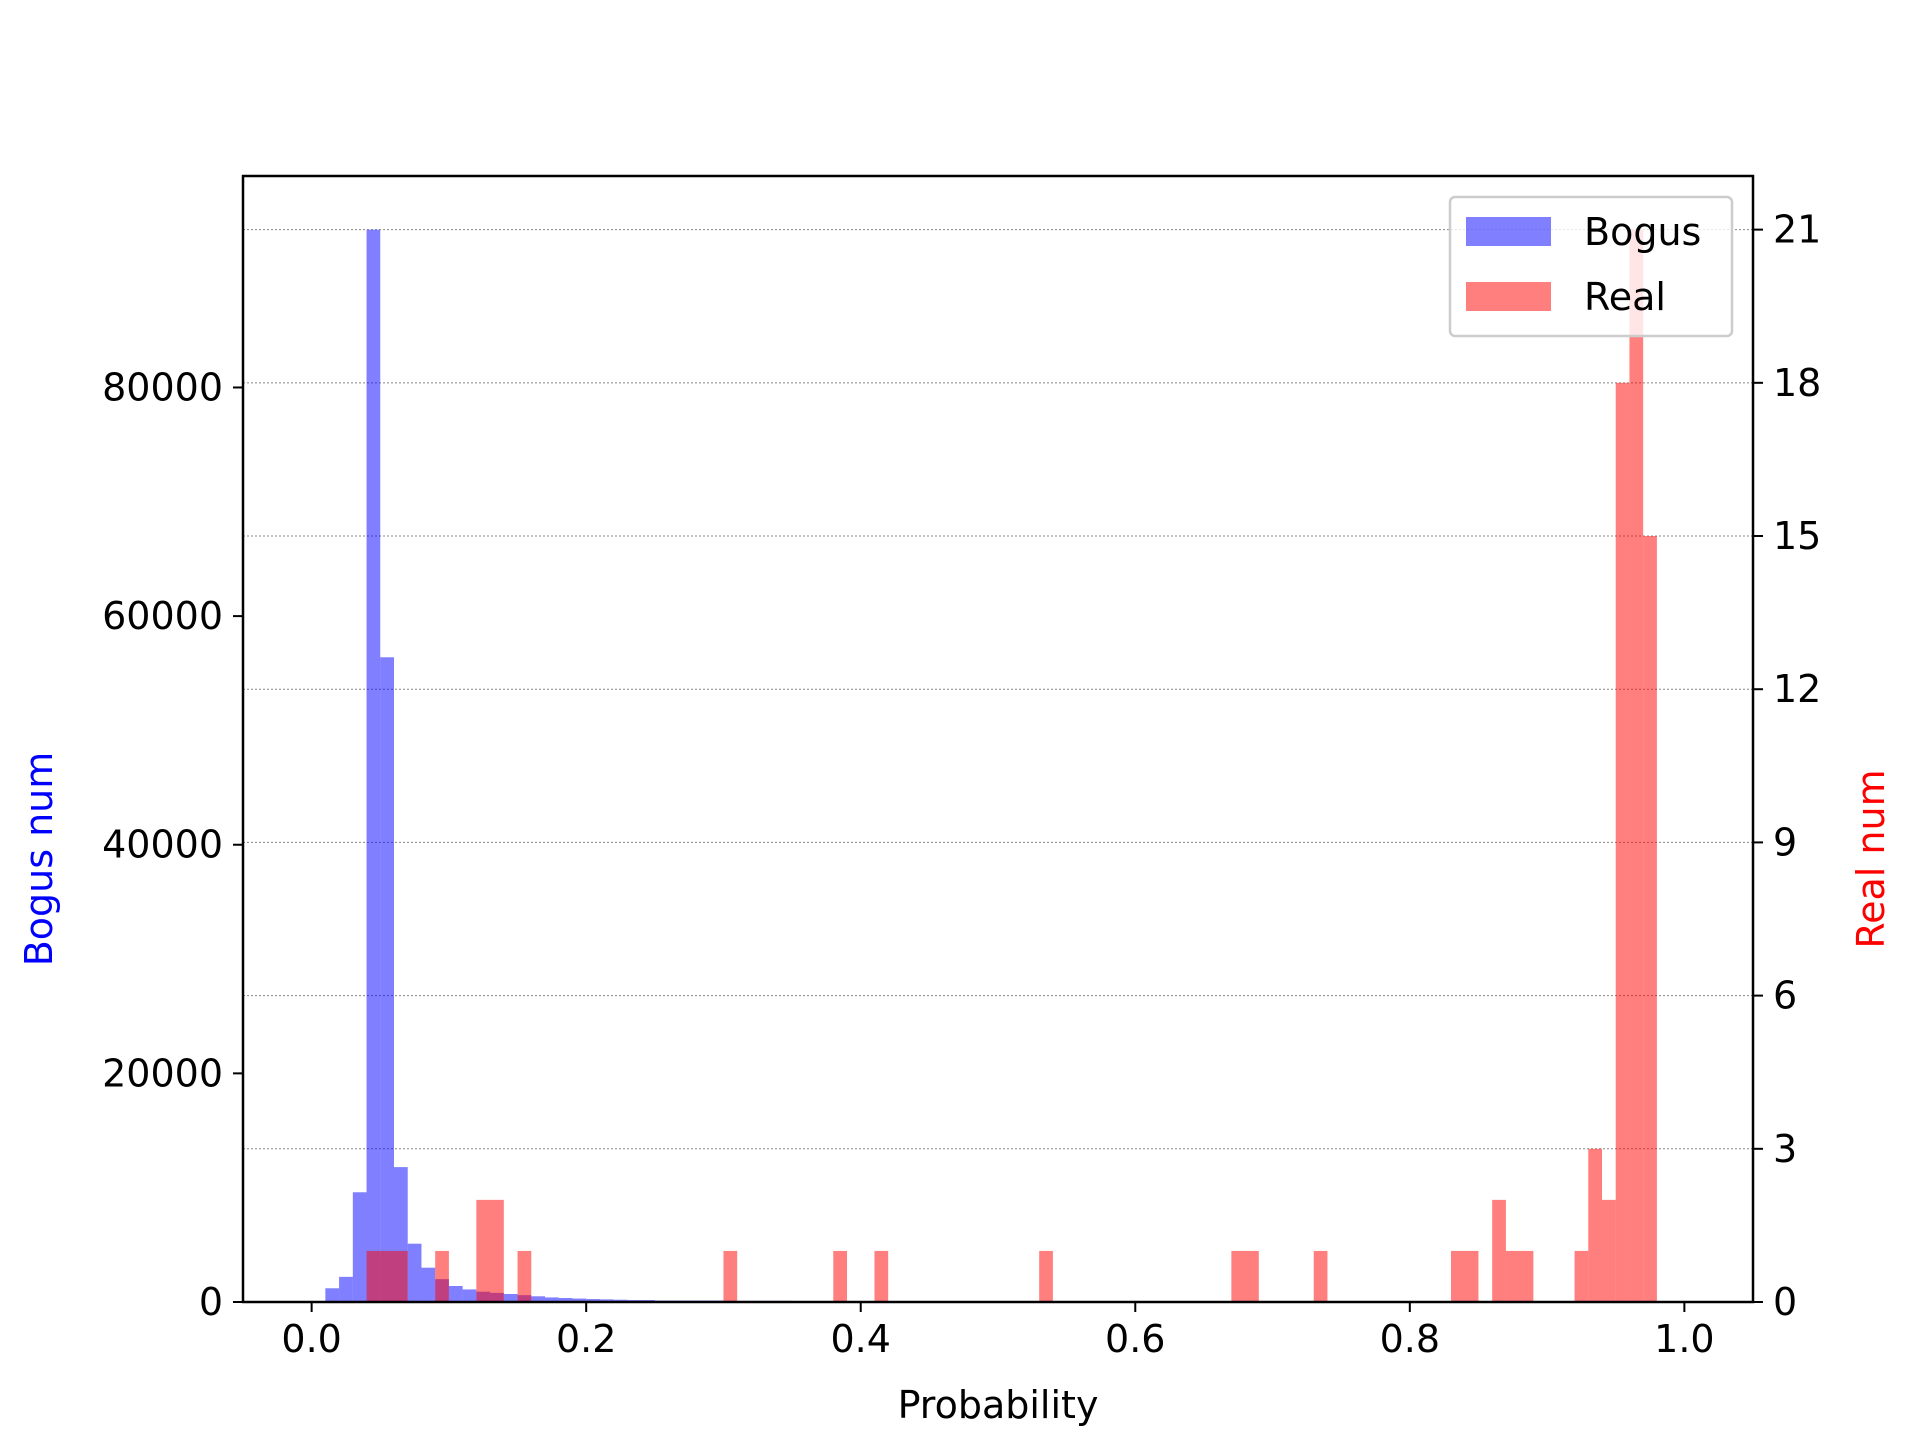  I want to click on x-tick-label: 0.0, so click(311, 1339).